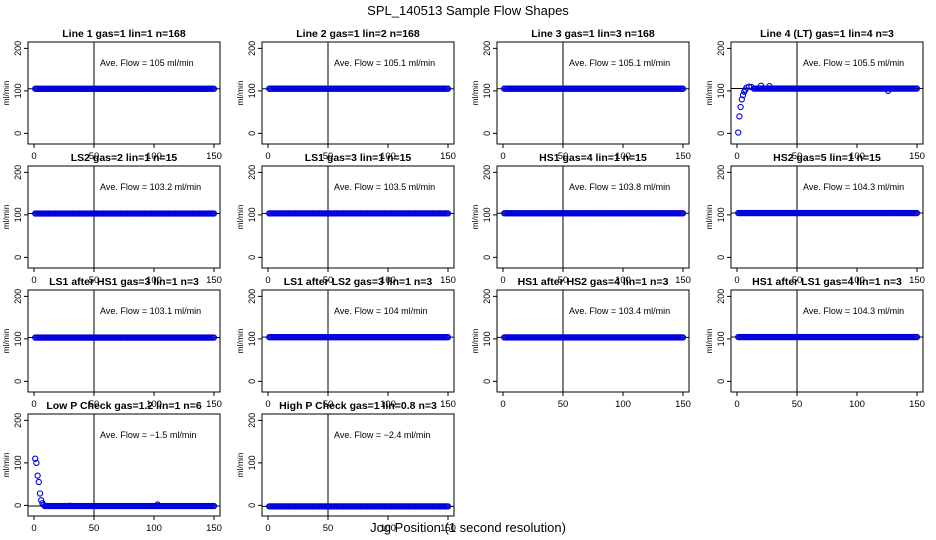  Describe the element at coordinates (853, 187) in the screenshot. I see `average-flow-annotation: Ave. Flow = 104.3 ml/min` at that location.